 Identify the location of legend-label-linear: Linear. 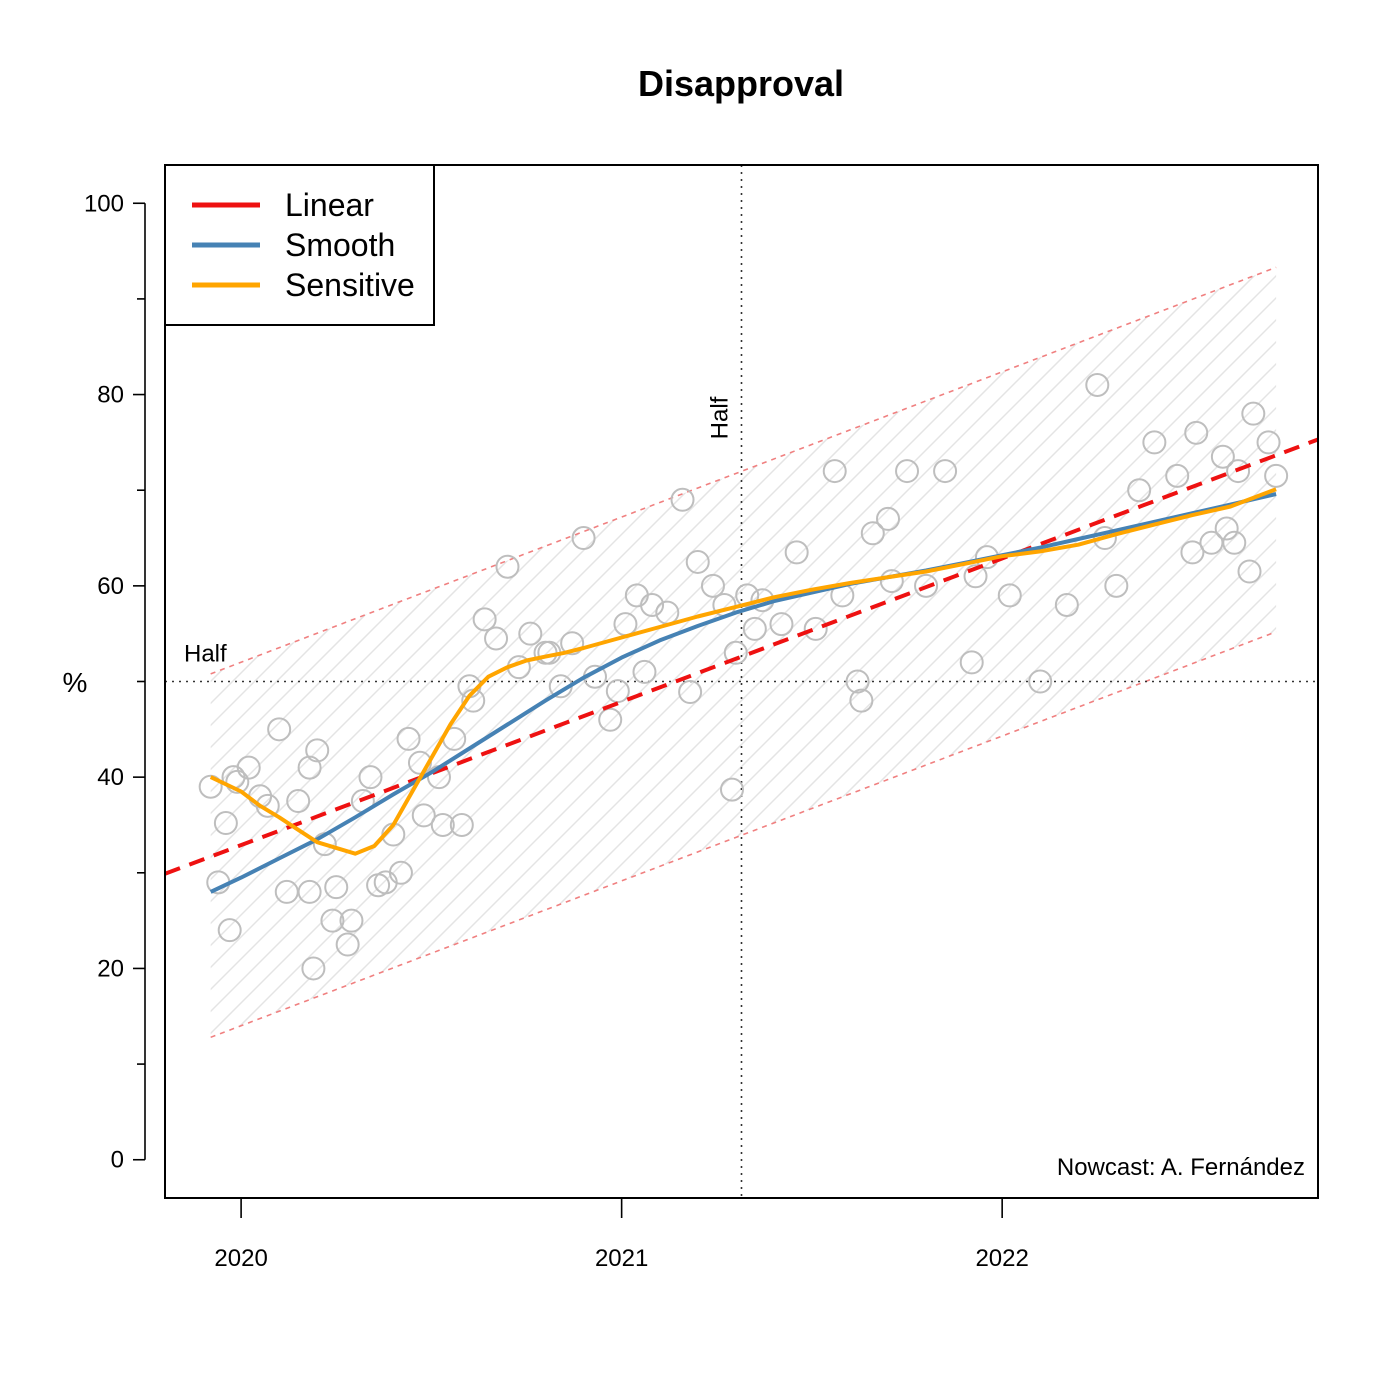
(329, 205).